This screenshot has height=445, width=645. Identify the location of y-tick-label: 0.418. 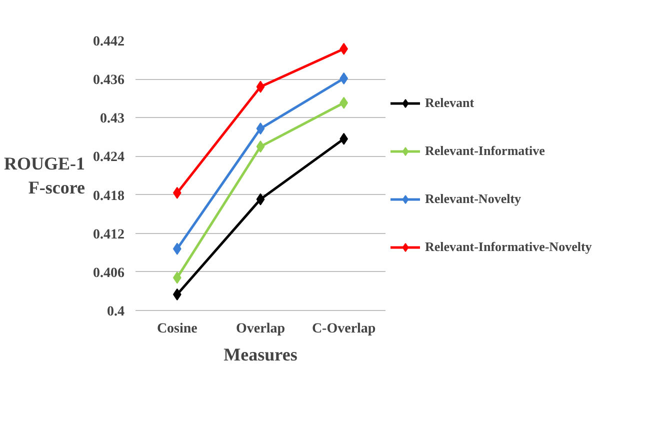
(108, 196).